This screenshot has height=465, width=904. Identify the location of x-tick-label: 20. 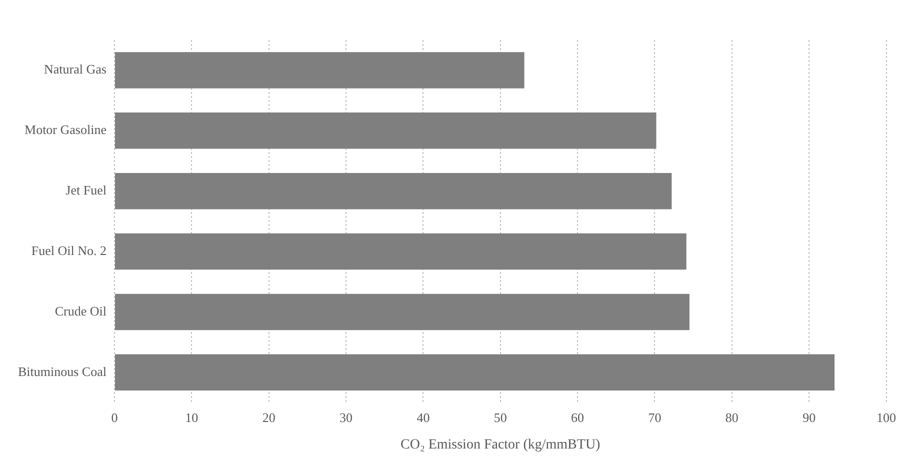
(269, 417).